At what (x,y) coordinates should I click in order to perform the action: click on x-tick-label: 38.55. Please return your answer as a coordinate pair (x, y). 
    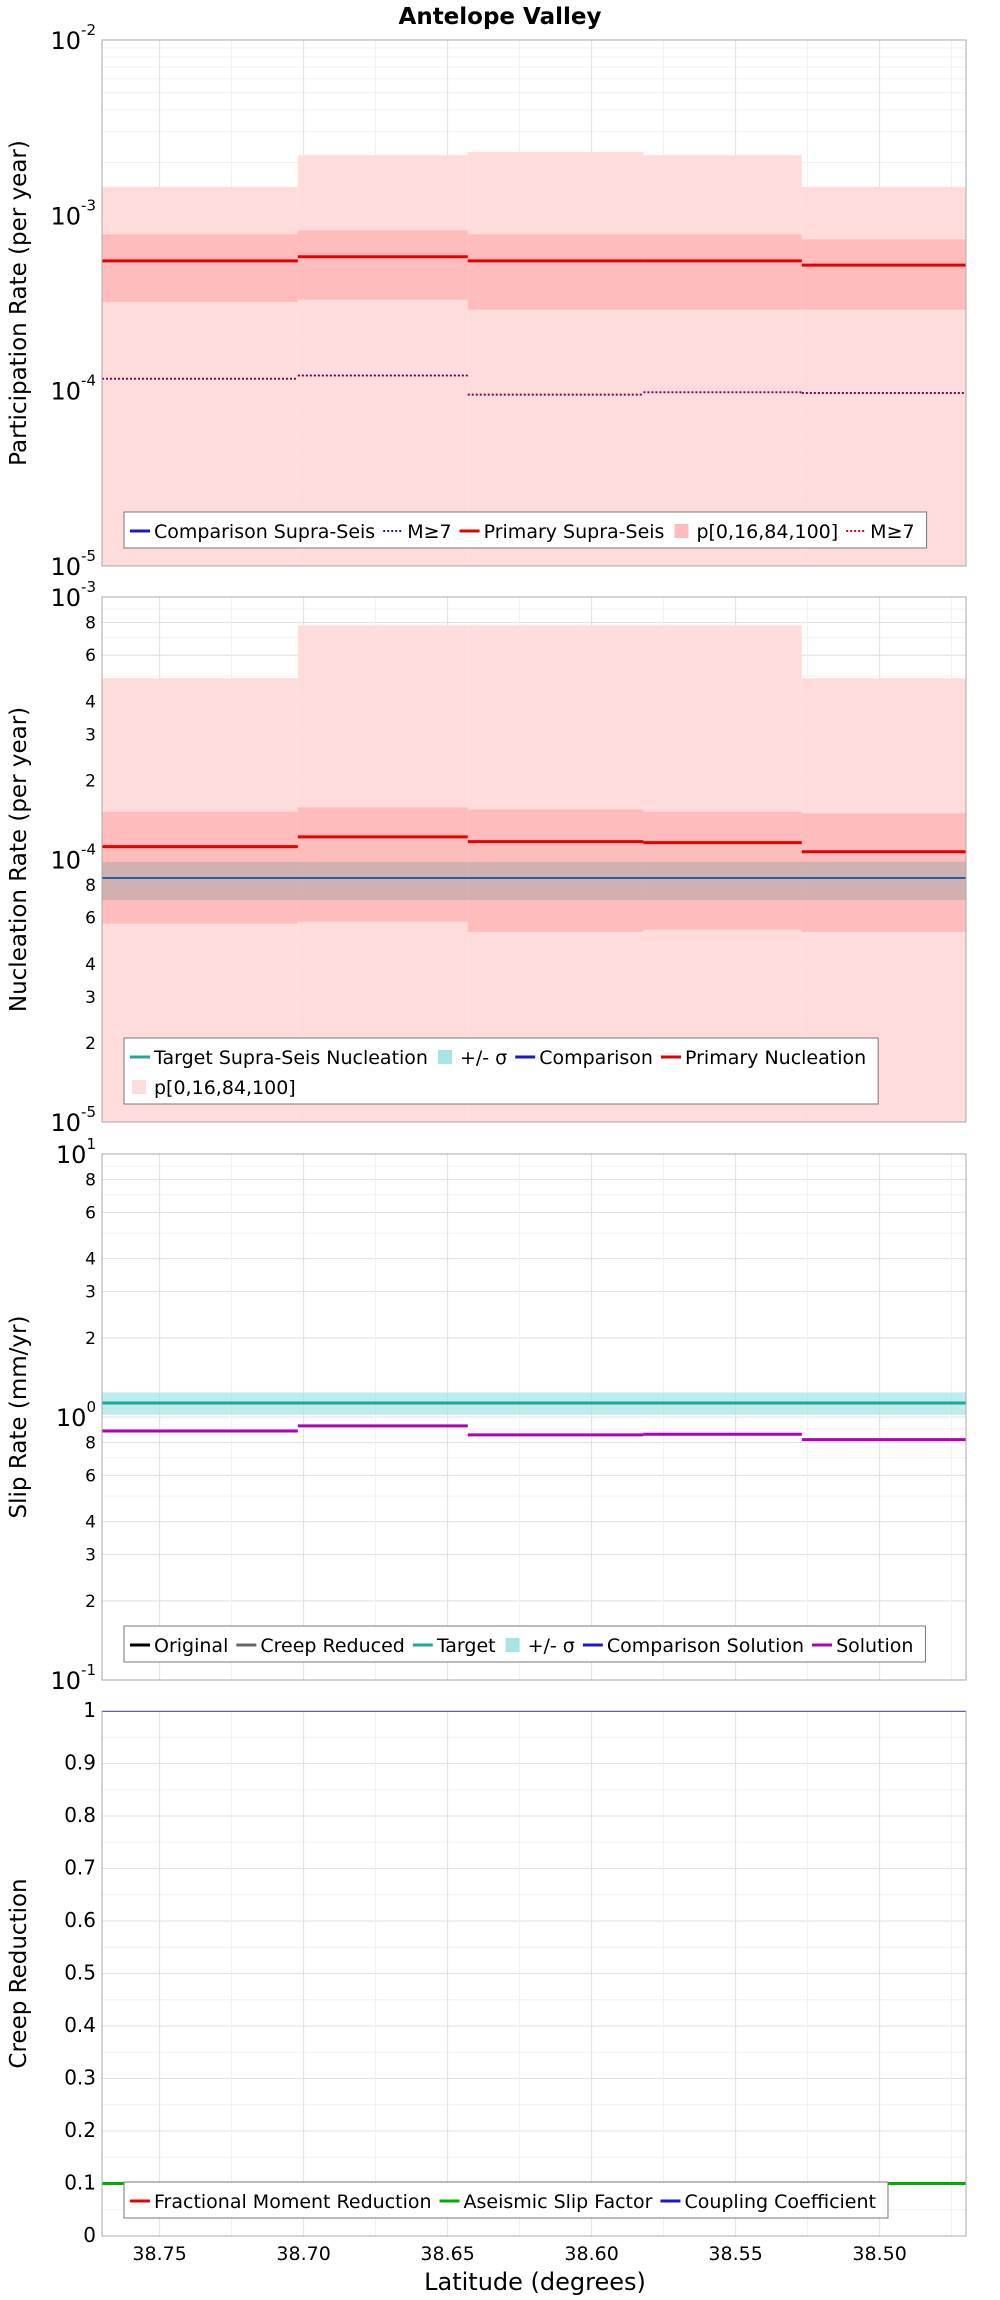
    Looking at the image, I should click on (735, 2254).